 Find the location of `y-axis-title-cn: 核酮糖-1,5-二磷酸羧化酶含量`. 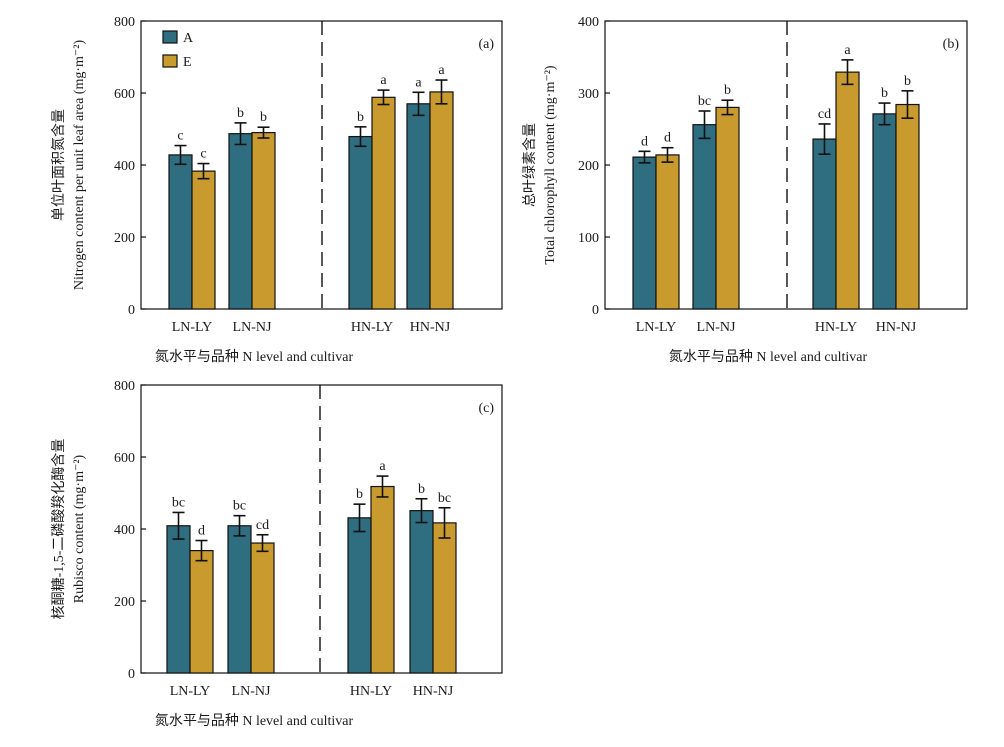

y-axis-title-cn: 核酮糖-1,5-二磷酸羧化酶含量 is located at coordinates (59, 529).